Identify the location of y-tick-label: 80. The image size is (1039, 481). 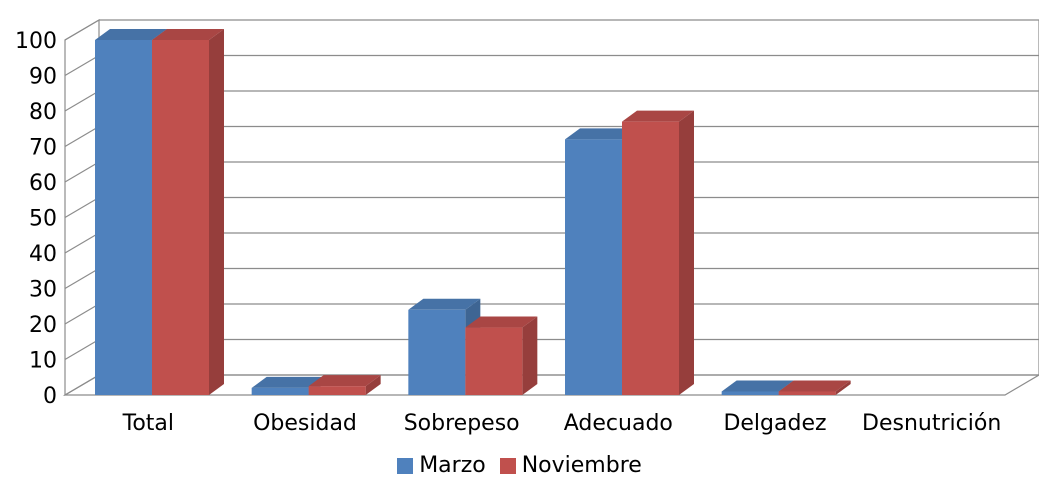
(43, 112).